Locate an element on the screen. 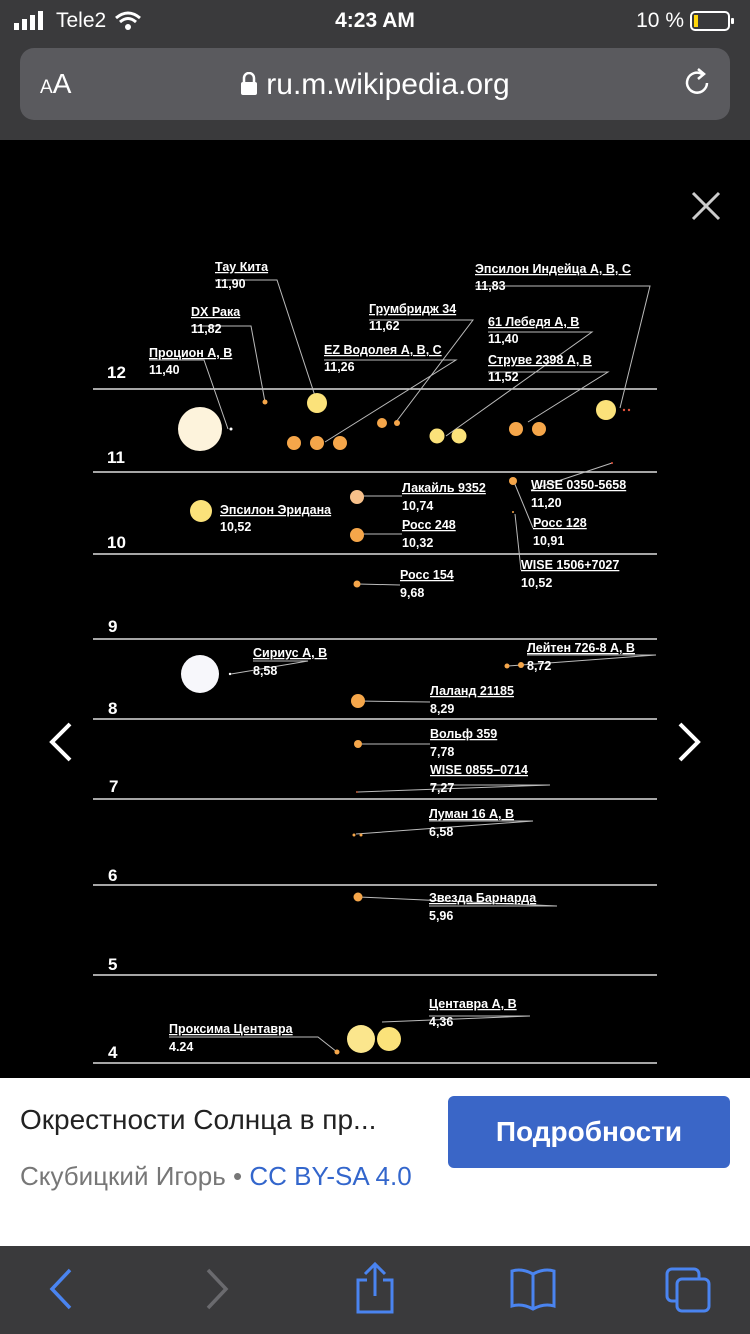 Image resolution: width=750 pixels, height=1334 pixels. star-distance: 9,68 is located at coordinates (412, 593).